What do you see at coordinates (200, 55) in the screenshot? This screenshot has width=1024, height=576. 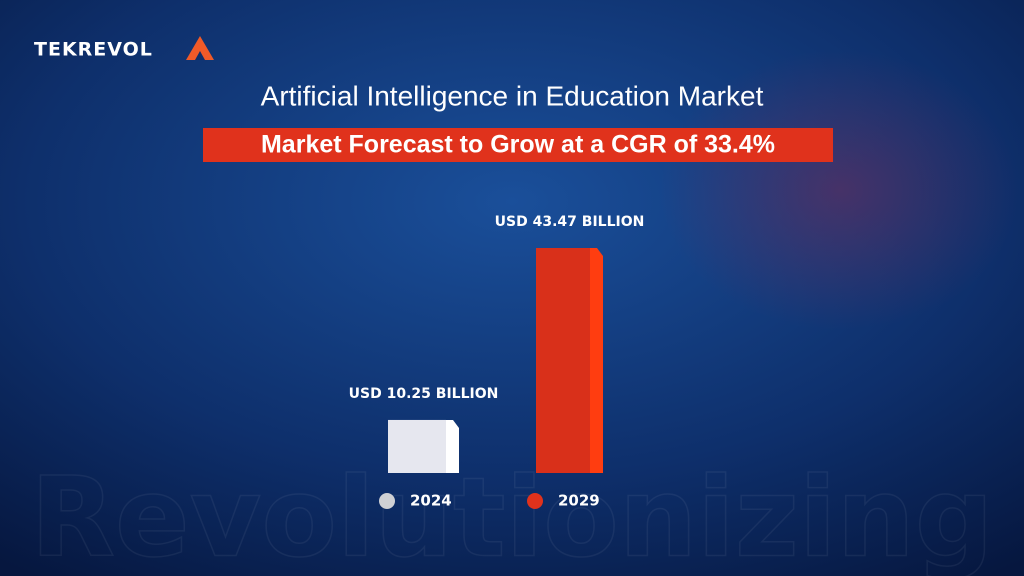 I see `logo-icon-inner` at bounding box center [200, 55].